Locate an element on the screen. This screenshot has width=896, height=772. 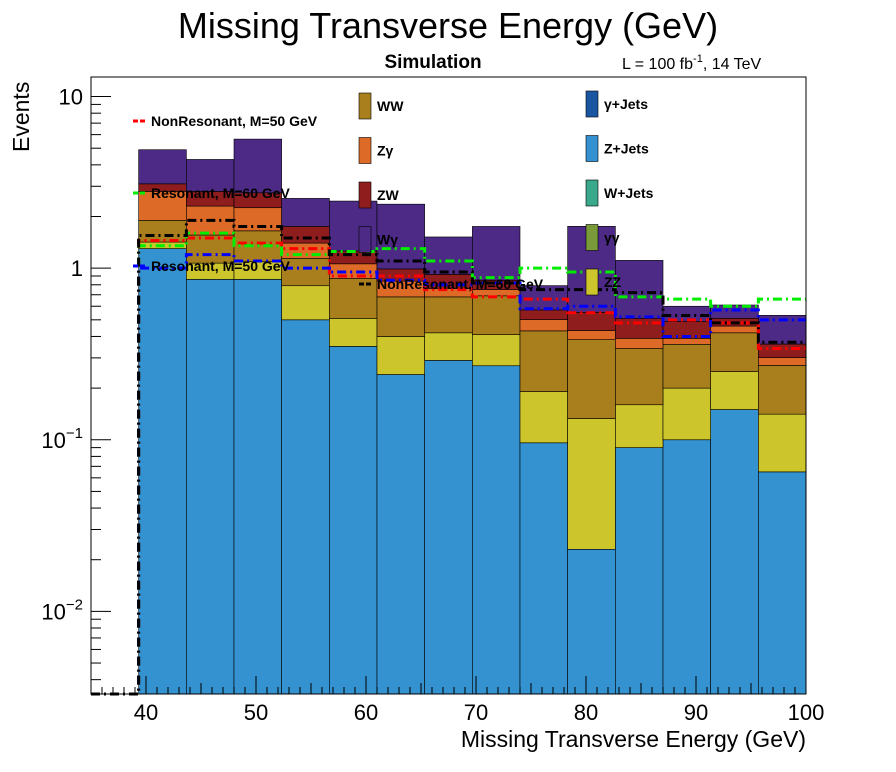
x-tick-label-100: 100 is located at coordinates (806, 712).